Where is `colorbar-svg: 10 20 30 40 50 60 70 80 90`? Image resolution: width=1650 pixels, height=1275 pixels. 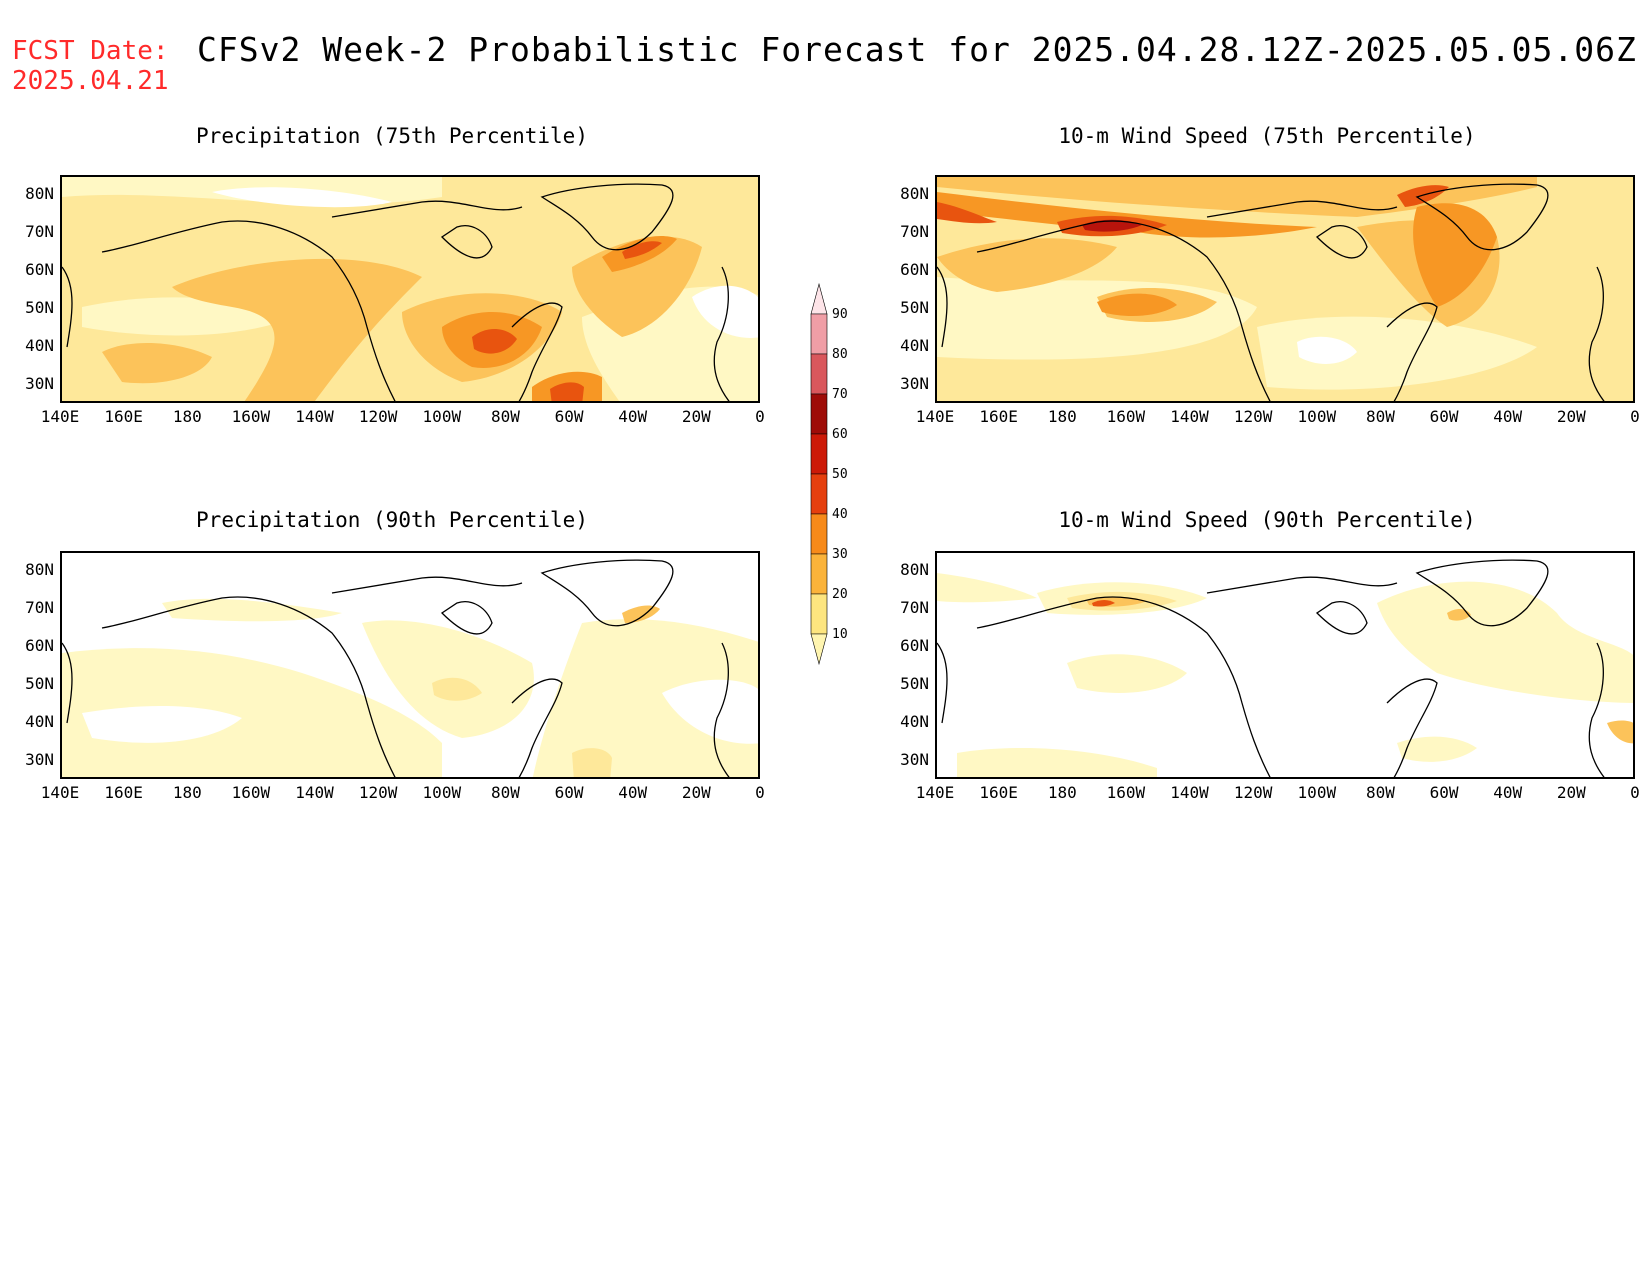
colorbar-svg: 10 20 30 40 50 60 70 80 90 is located at coordinates (829, 474).